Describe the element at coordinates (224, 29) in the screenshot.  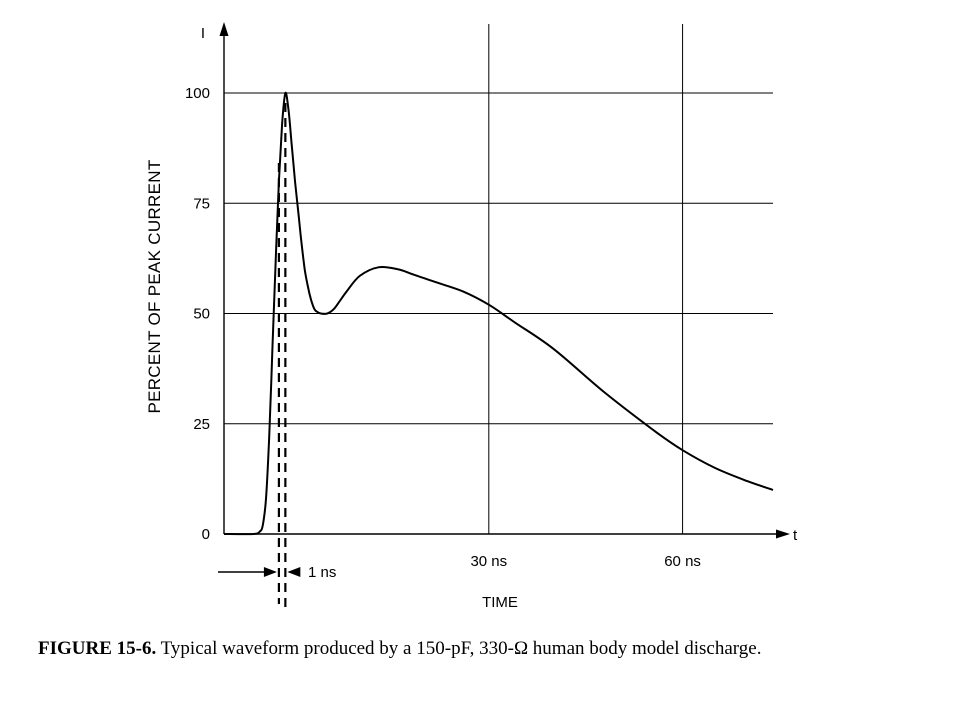
I see `y-axis-arrowhead` at that location.